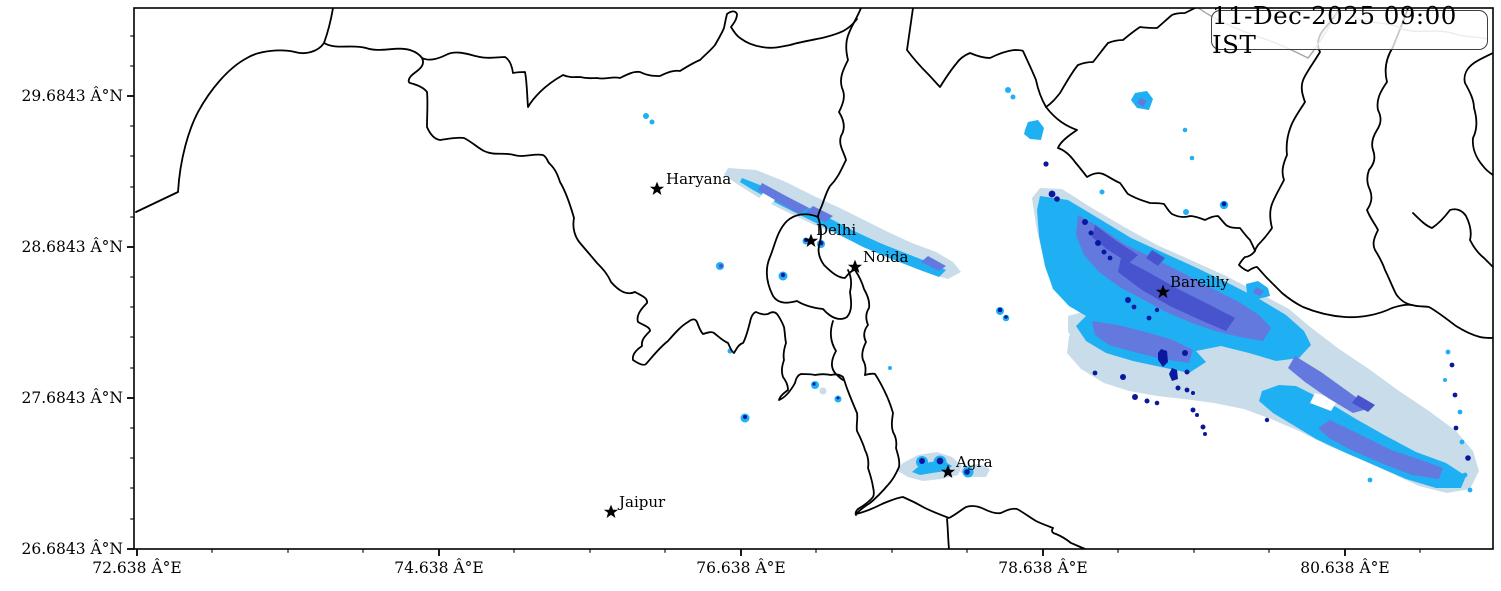  Describe the element at coordinates (72, 247) in the screenshot. I see `y-tick-label: 28.6843 Â°N` at that location.